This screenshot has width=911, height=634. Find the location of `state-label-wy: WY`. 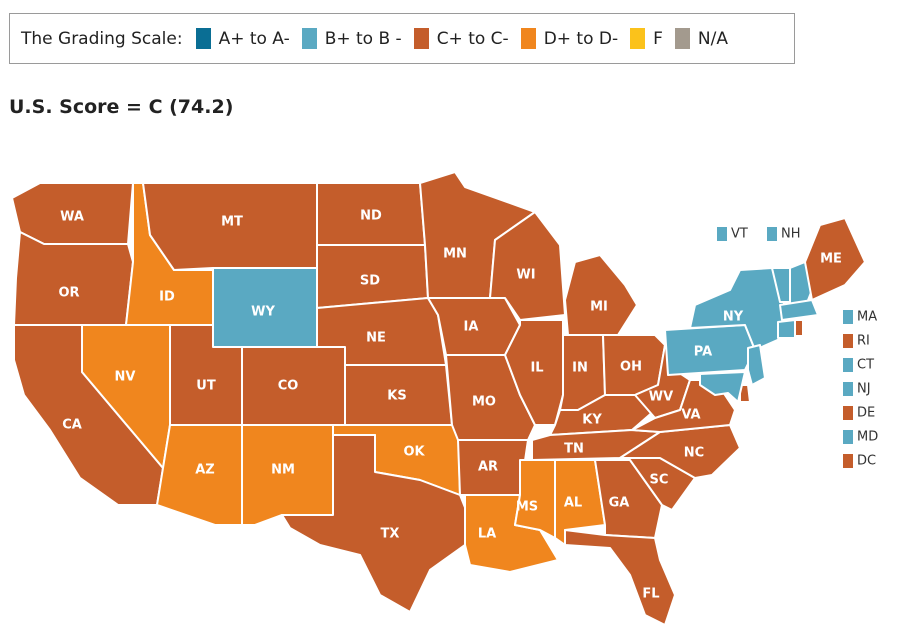

state-label-wy: WY is located at coordinates (263, 312).